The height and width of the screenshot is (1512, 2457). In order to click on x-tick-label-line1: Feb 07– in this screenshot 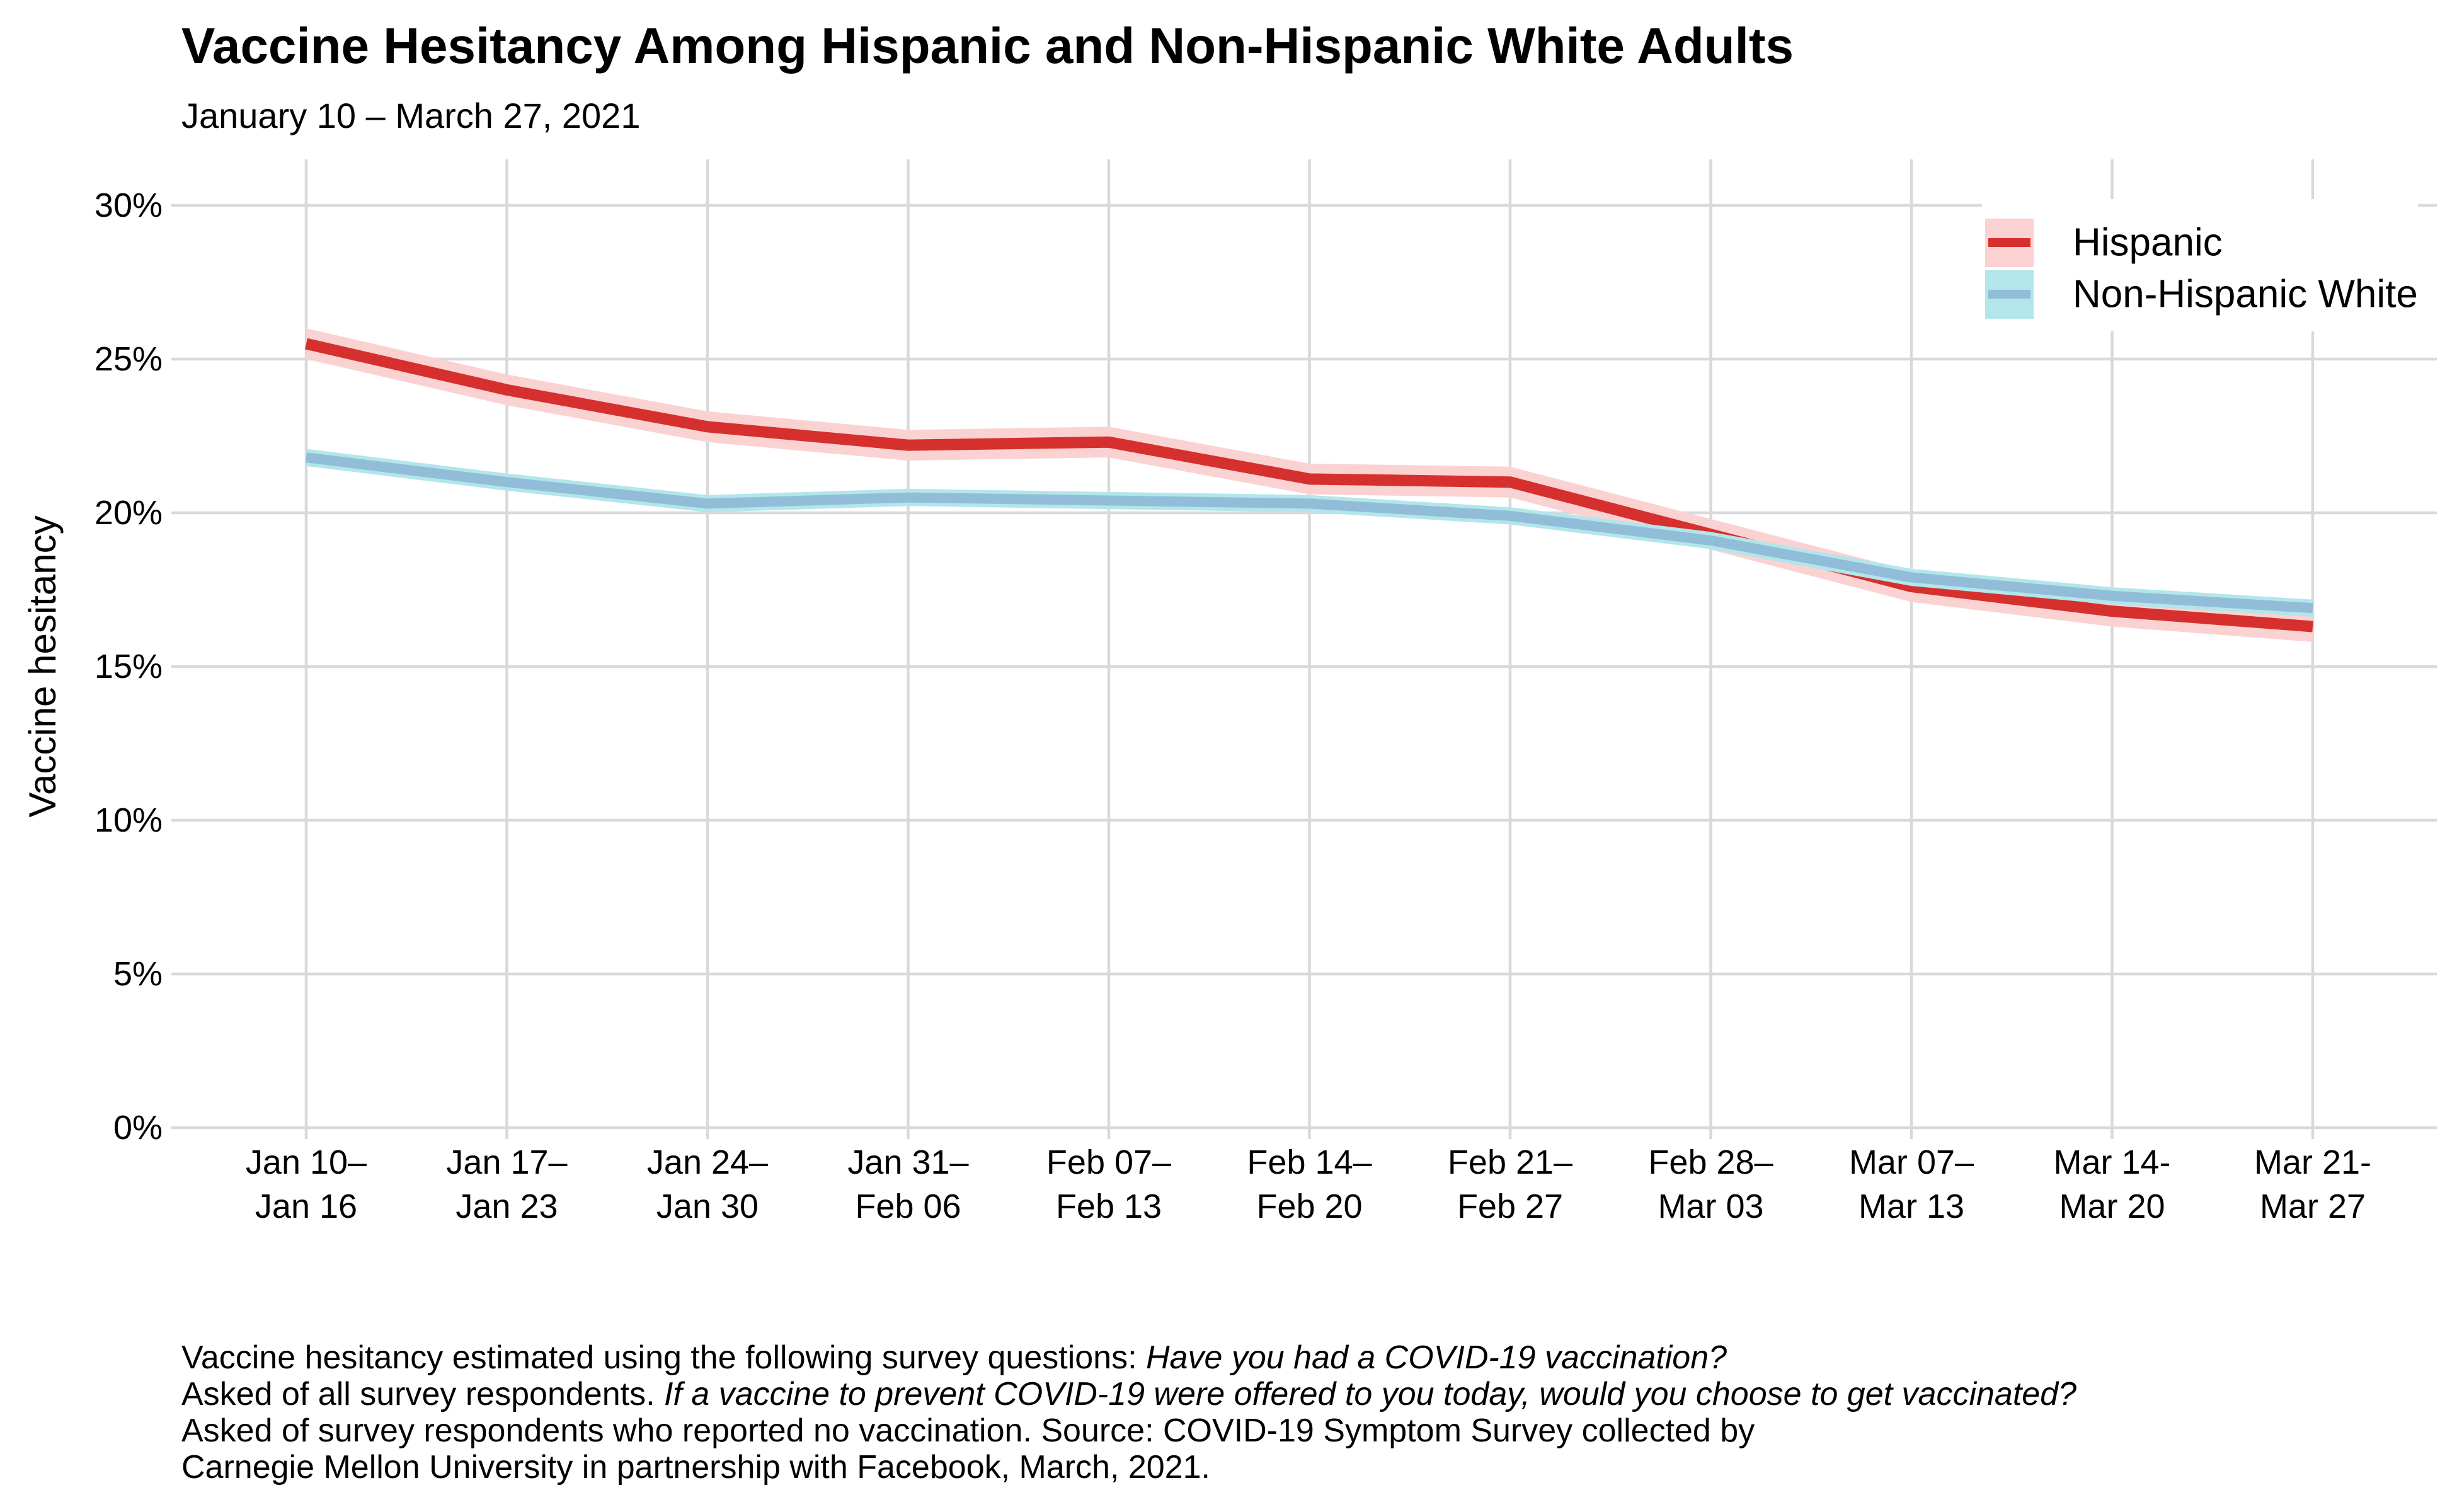, I will do `click(1108, 1162)`.